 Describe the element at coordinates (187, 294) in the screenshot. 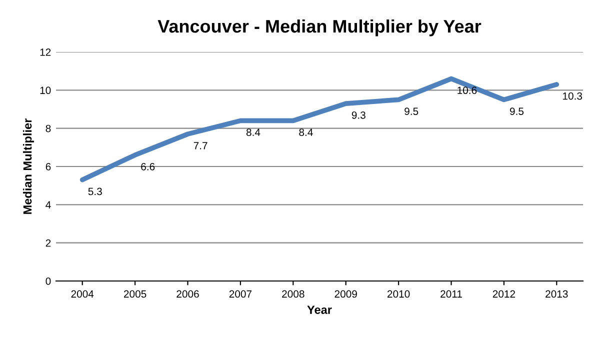

I see `x-tick-label: 2006` at that location.